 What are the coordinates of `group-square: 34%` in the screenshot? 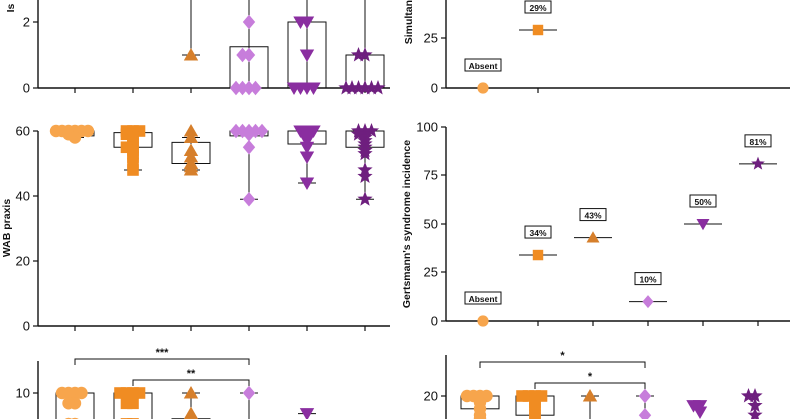 It's located at (538, 243).